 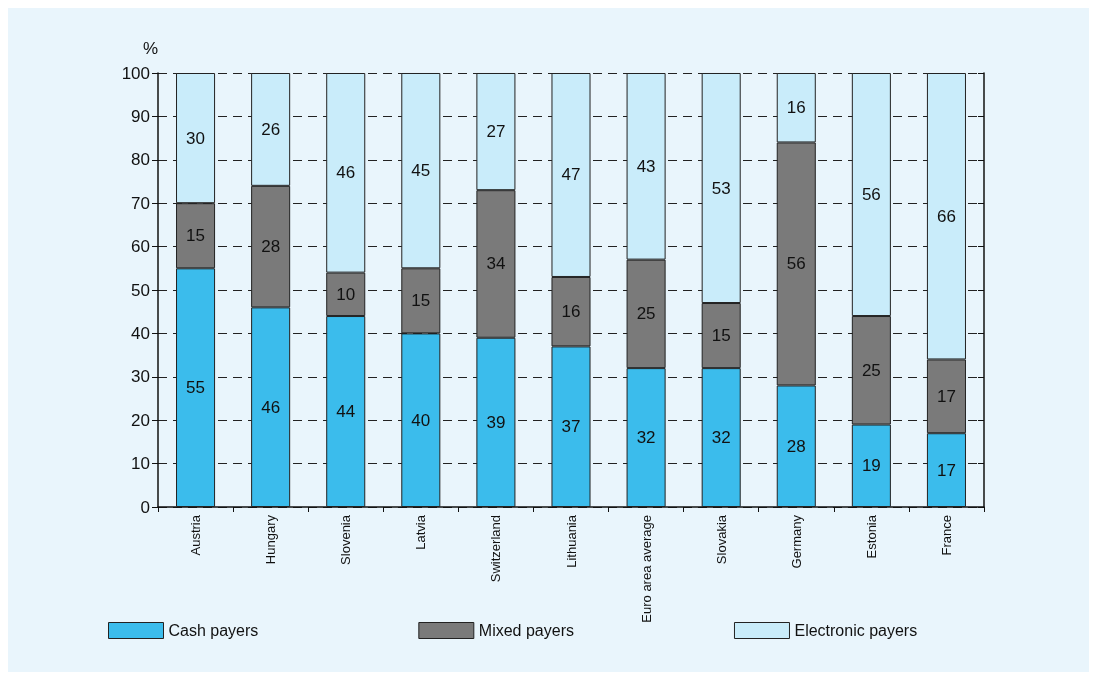 What do you see at coordinates (871, 536) in the screenshot?
I see `x-tick-label: Estonia` at bounding box center [871, 536].